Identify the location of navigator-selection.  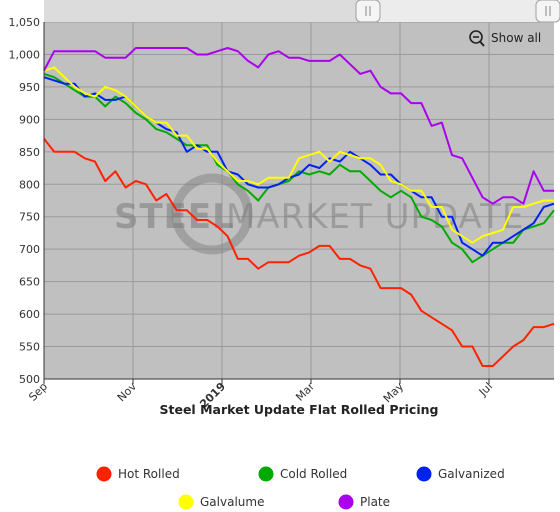
(458, 11).